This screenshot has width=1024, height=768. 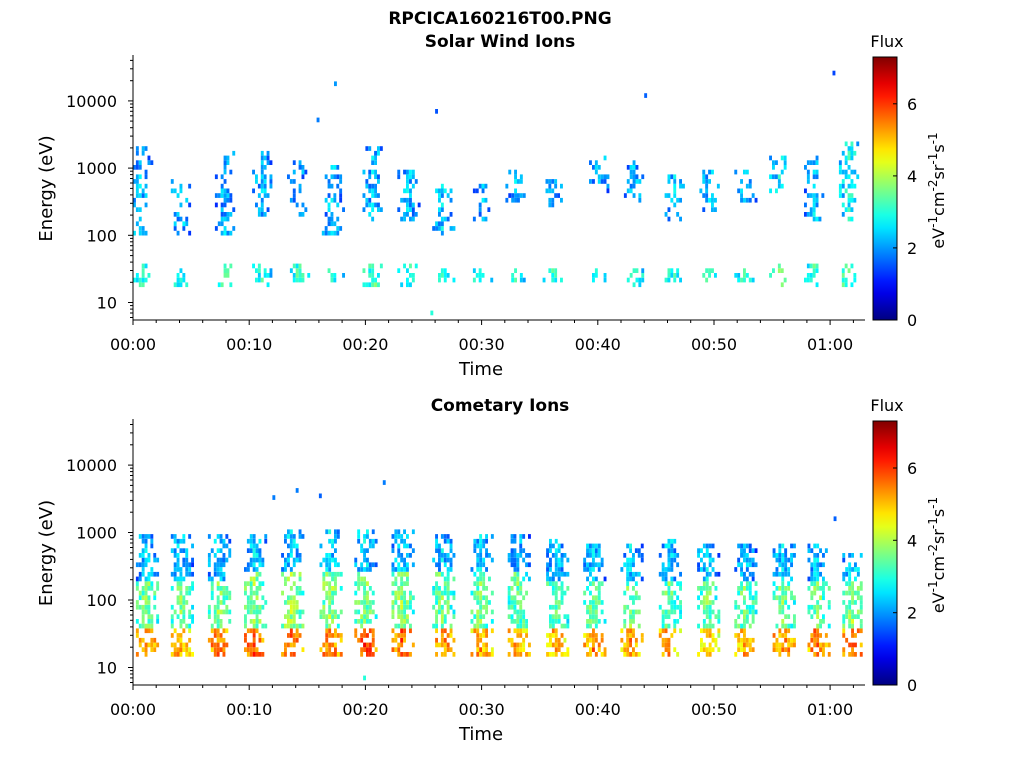 I want to click on x-tick-label: 00:50, so click(x=714, y=344).